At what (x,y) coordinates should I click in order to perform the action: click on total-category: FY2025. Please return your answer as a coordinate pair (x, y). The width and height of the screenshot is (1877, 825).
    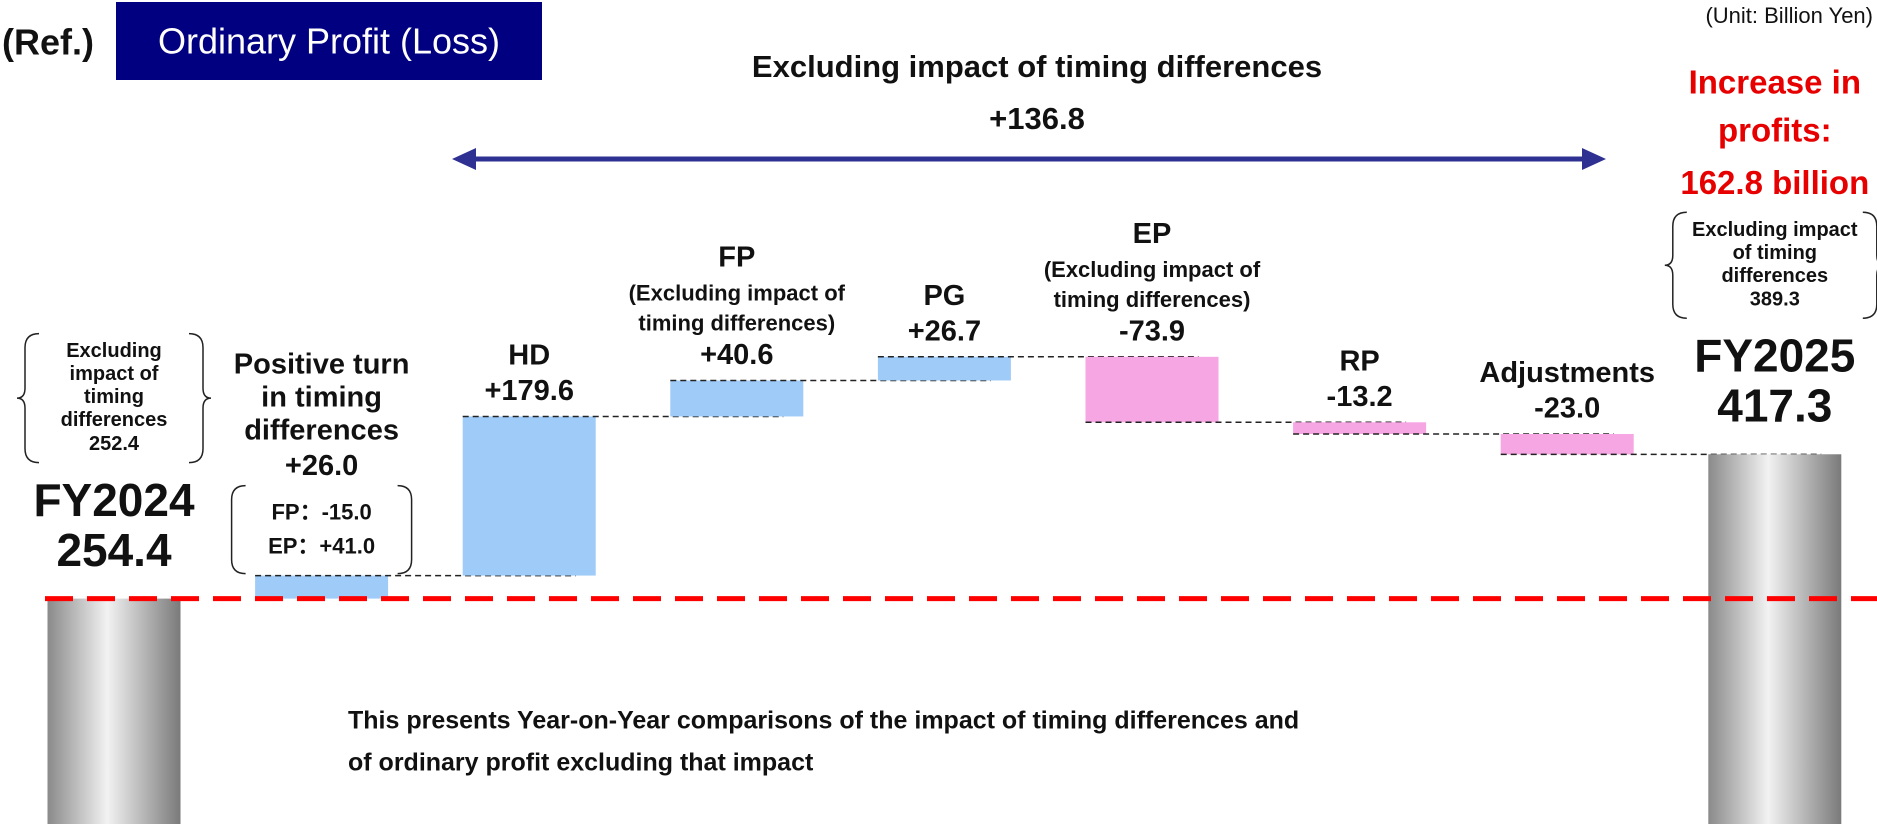
    Looking at the image, I should click on (1774, 355).